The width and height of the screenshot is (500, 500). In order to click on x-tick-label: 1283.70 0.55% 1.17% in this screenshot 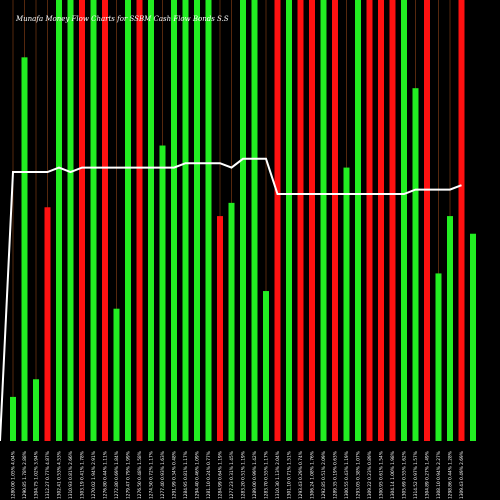, I will do `click(267, 475)`.